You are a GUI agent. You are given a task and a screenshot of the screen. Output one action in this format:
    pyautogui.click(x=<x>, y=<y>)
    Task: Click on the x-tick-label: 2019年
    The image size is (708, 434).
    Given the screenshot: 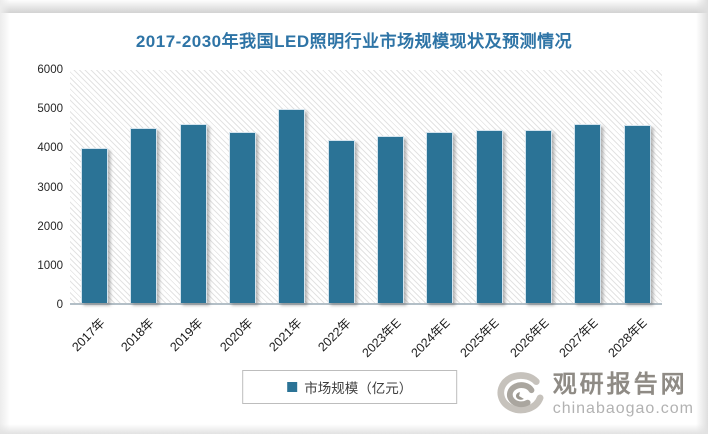 What is the action you would take?
    pyautogui.click(x=187, y=335)
    